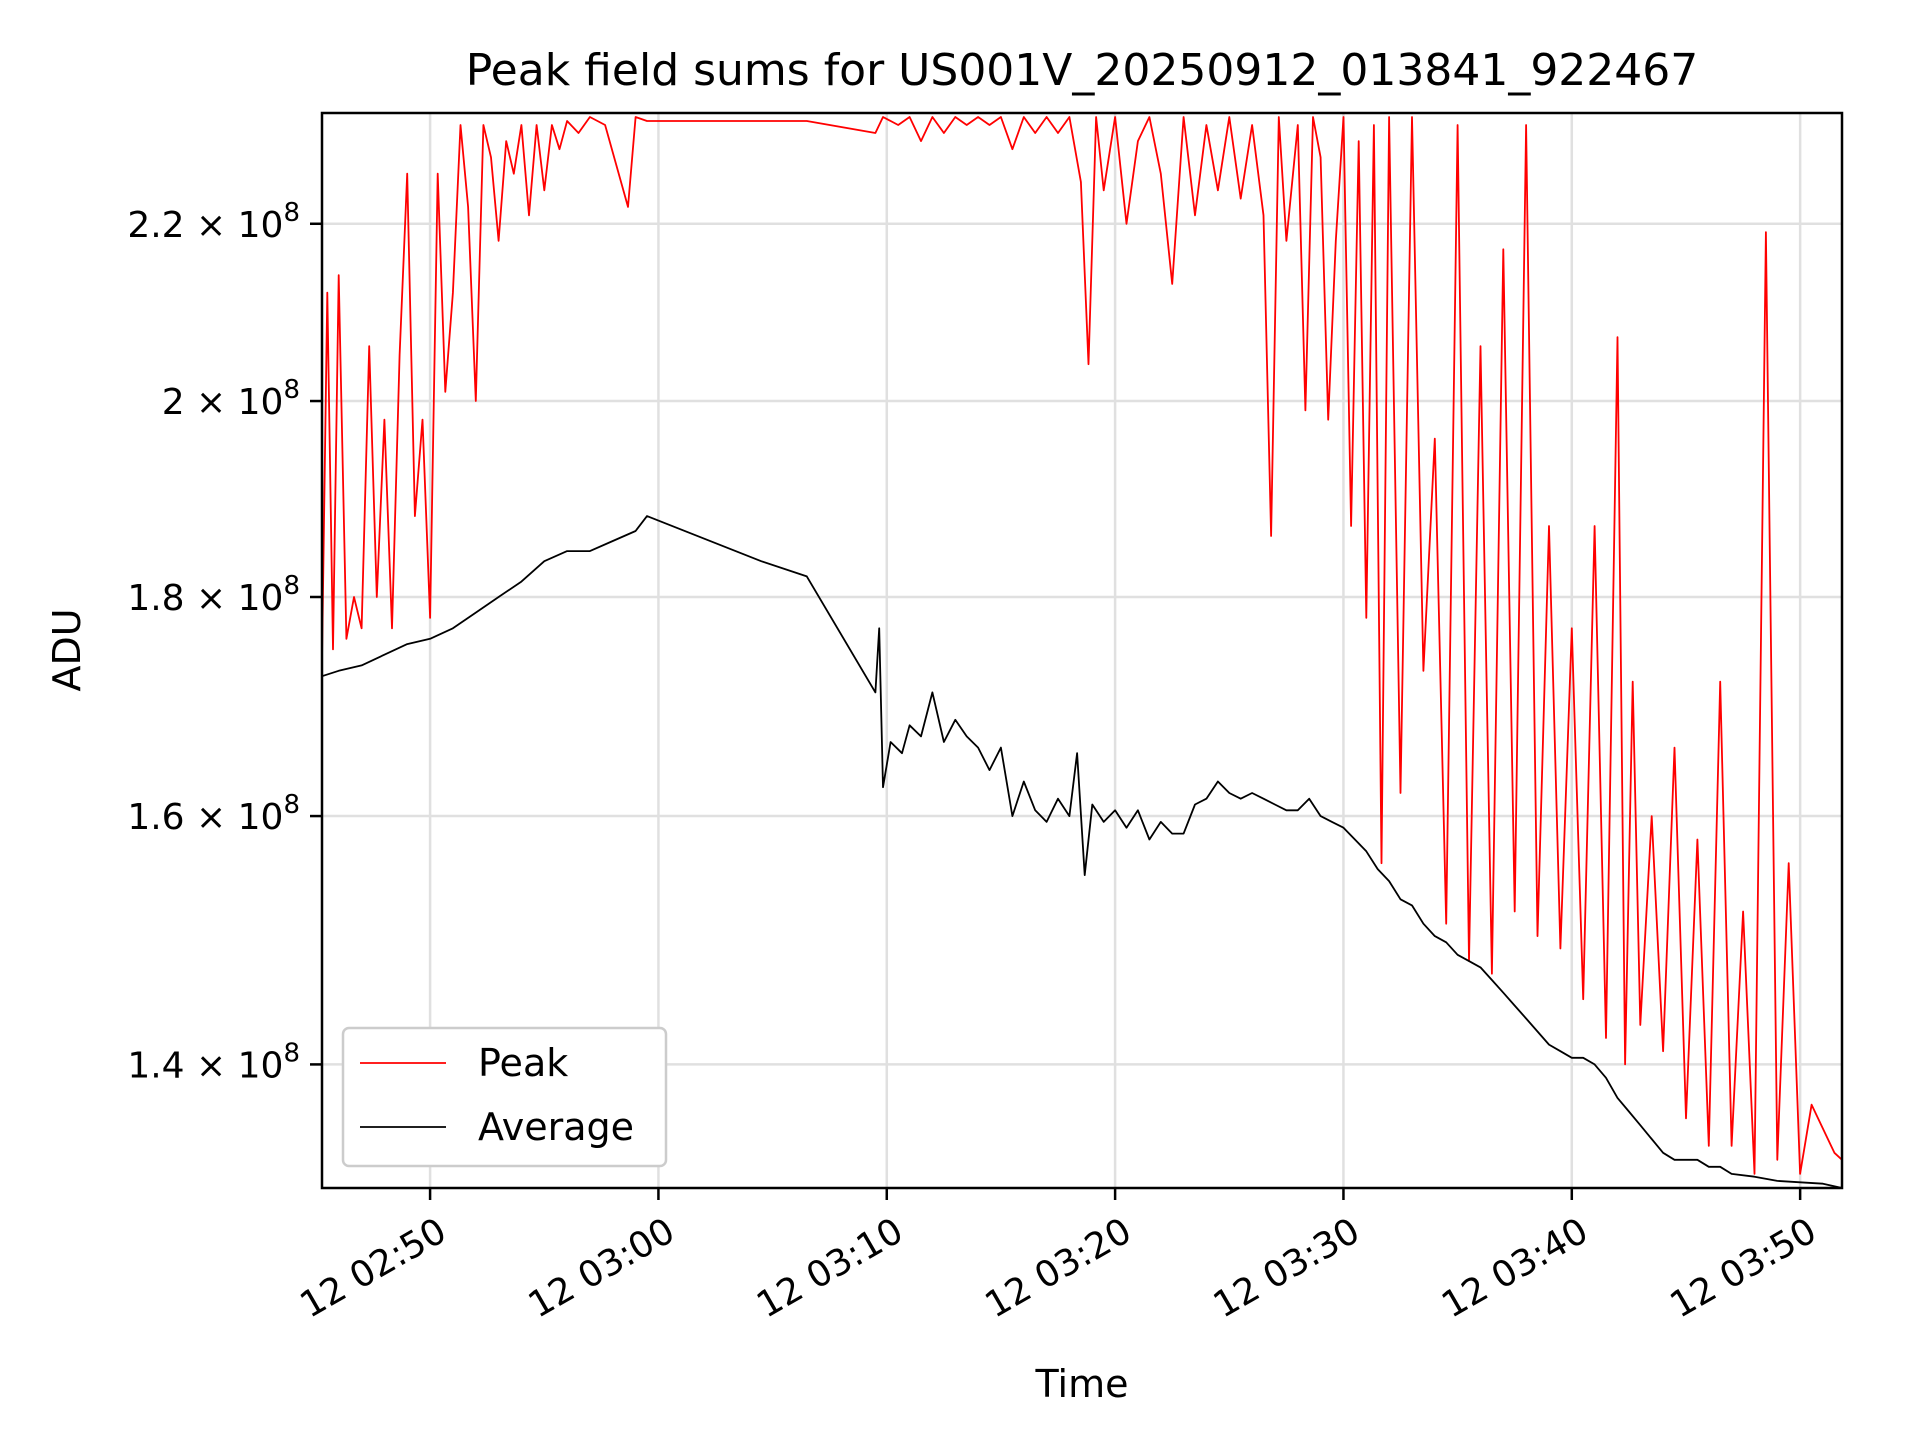 The image size is (1920, 1440). What do you see at coordinates (223, 402) in the screenshot?
I see `y-tick-mantissa: 2 × 10` at bounding box center [223, 402].